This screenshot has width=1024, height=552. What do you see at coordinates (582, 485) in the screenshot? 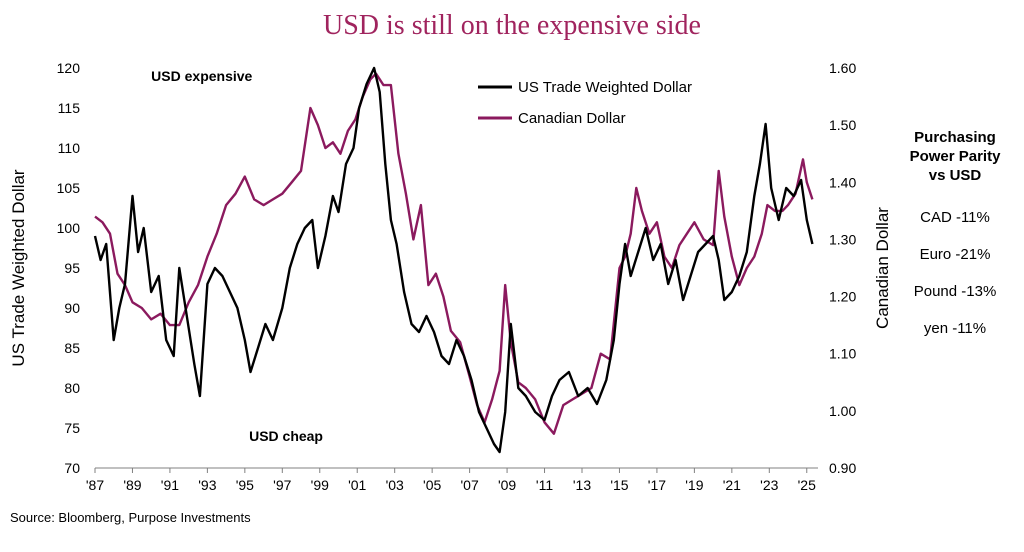
I see `x-tick-label: '13` at bounding box center [582, 485].